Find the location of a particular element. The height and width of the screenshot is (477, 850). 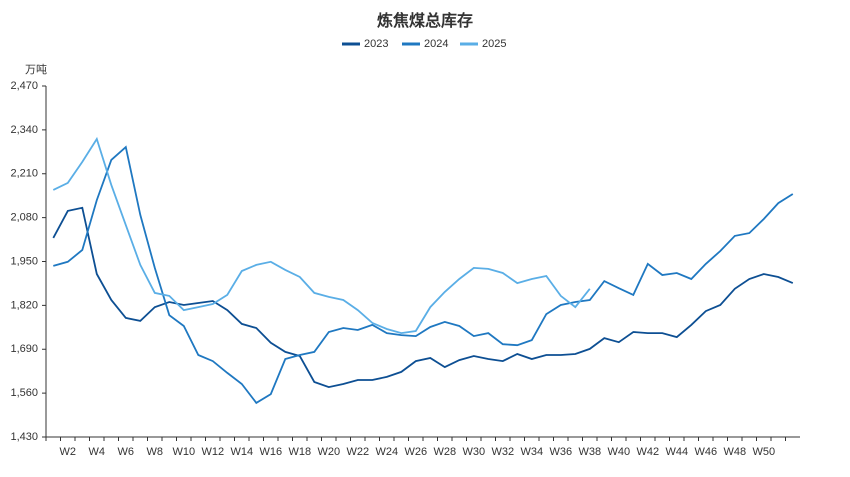

x-tick-label: W24 is located at coordinates (386, 452).